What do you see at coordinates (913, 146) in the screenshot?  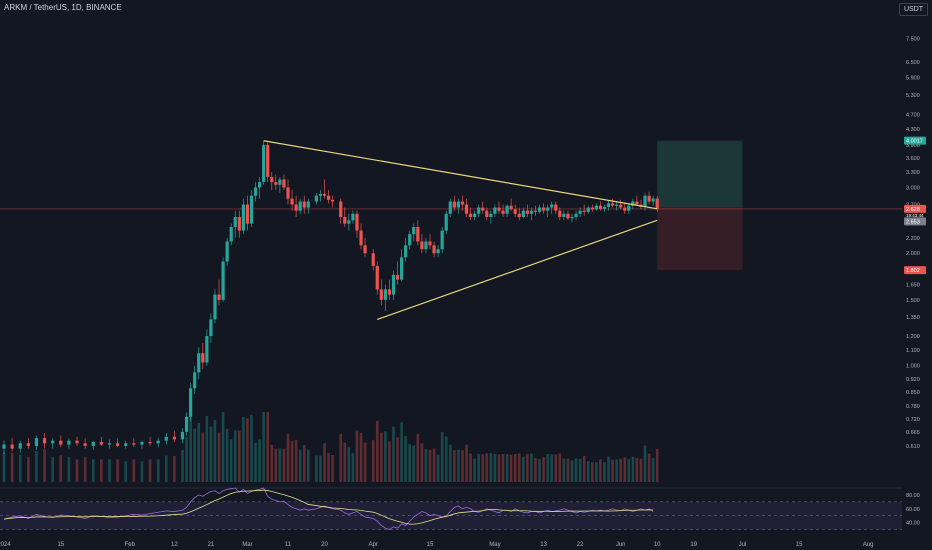 I see `price-tick-label: 3.900` at bounding box center [913, 146].